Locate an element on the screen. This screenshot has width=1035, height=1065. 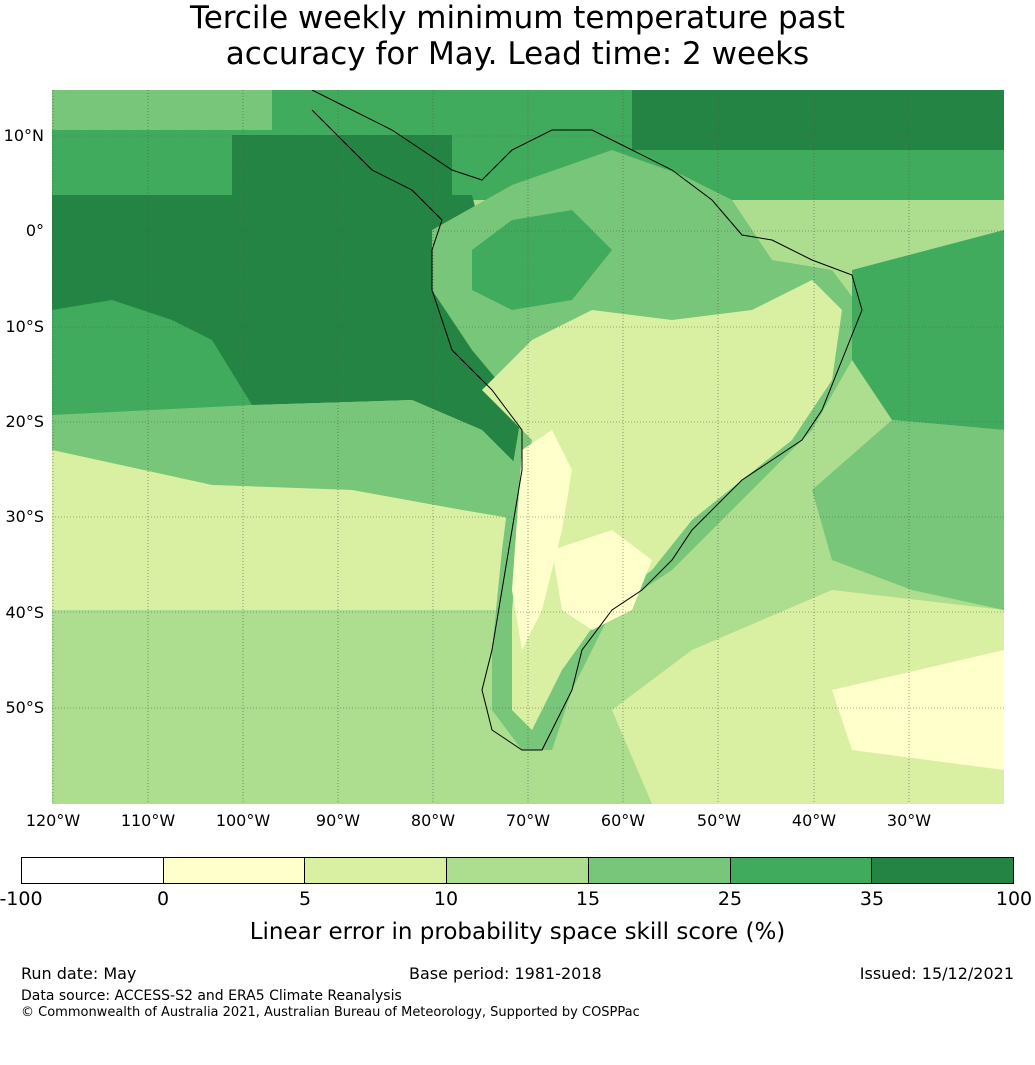
lat-label-20s: 20°S is located at coordinates (24, 421).